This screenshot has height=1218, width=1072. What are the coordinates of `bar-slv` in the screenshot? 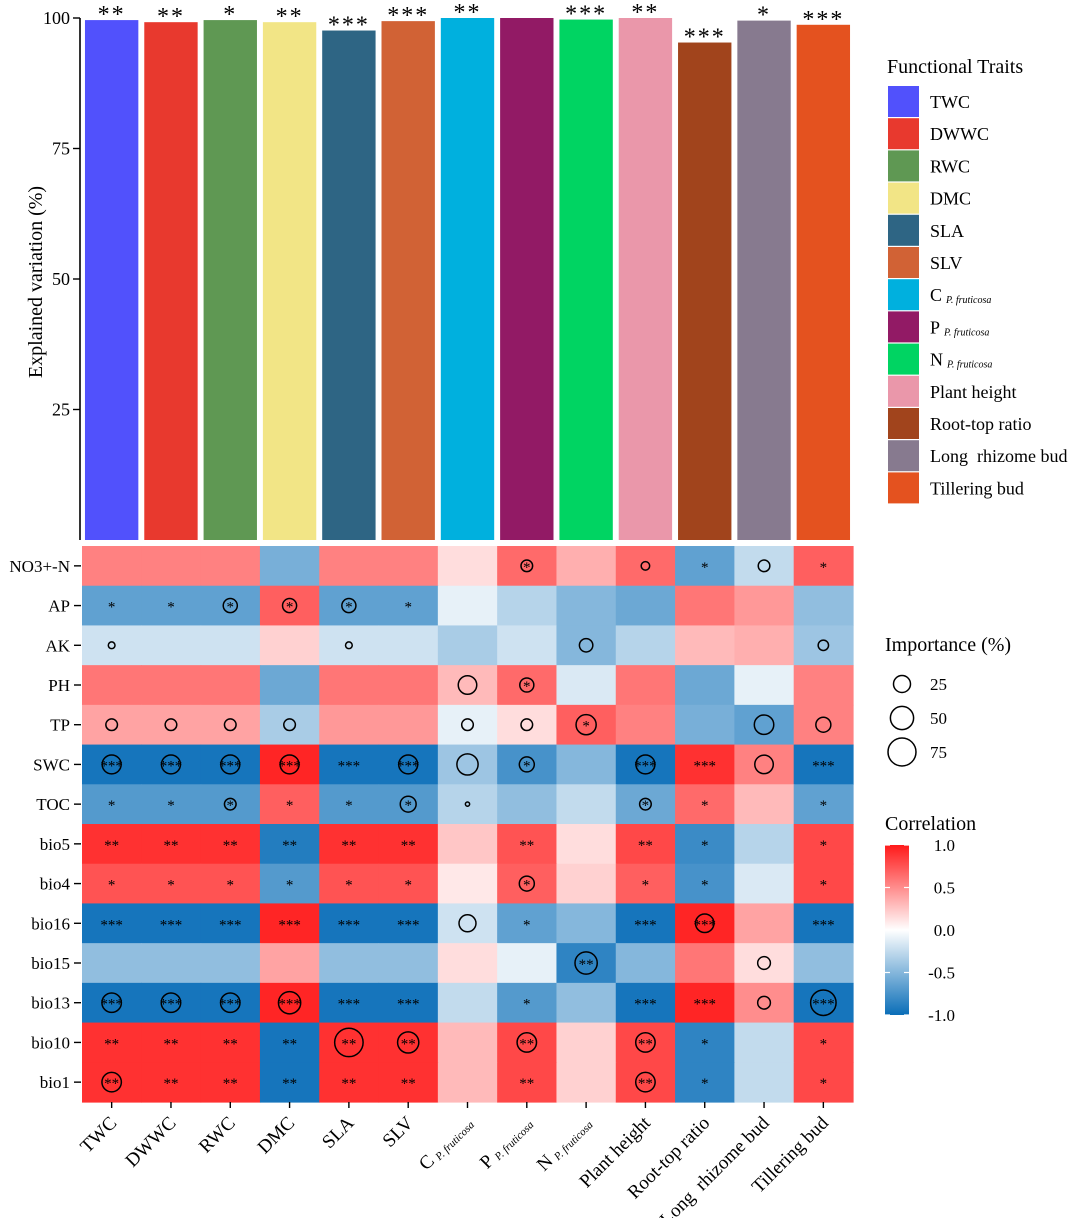 It's located at (408, 280).